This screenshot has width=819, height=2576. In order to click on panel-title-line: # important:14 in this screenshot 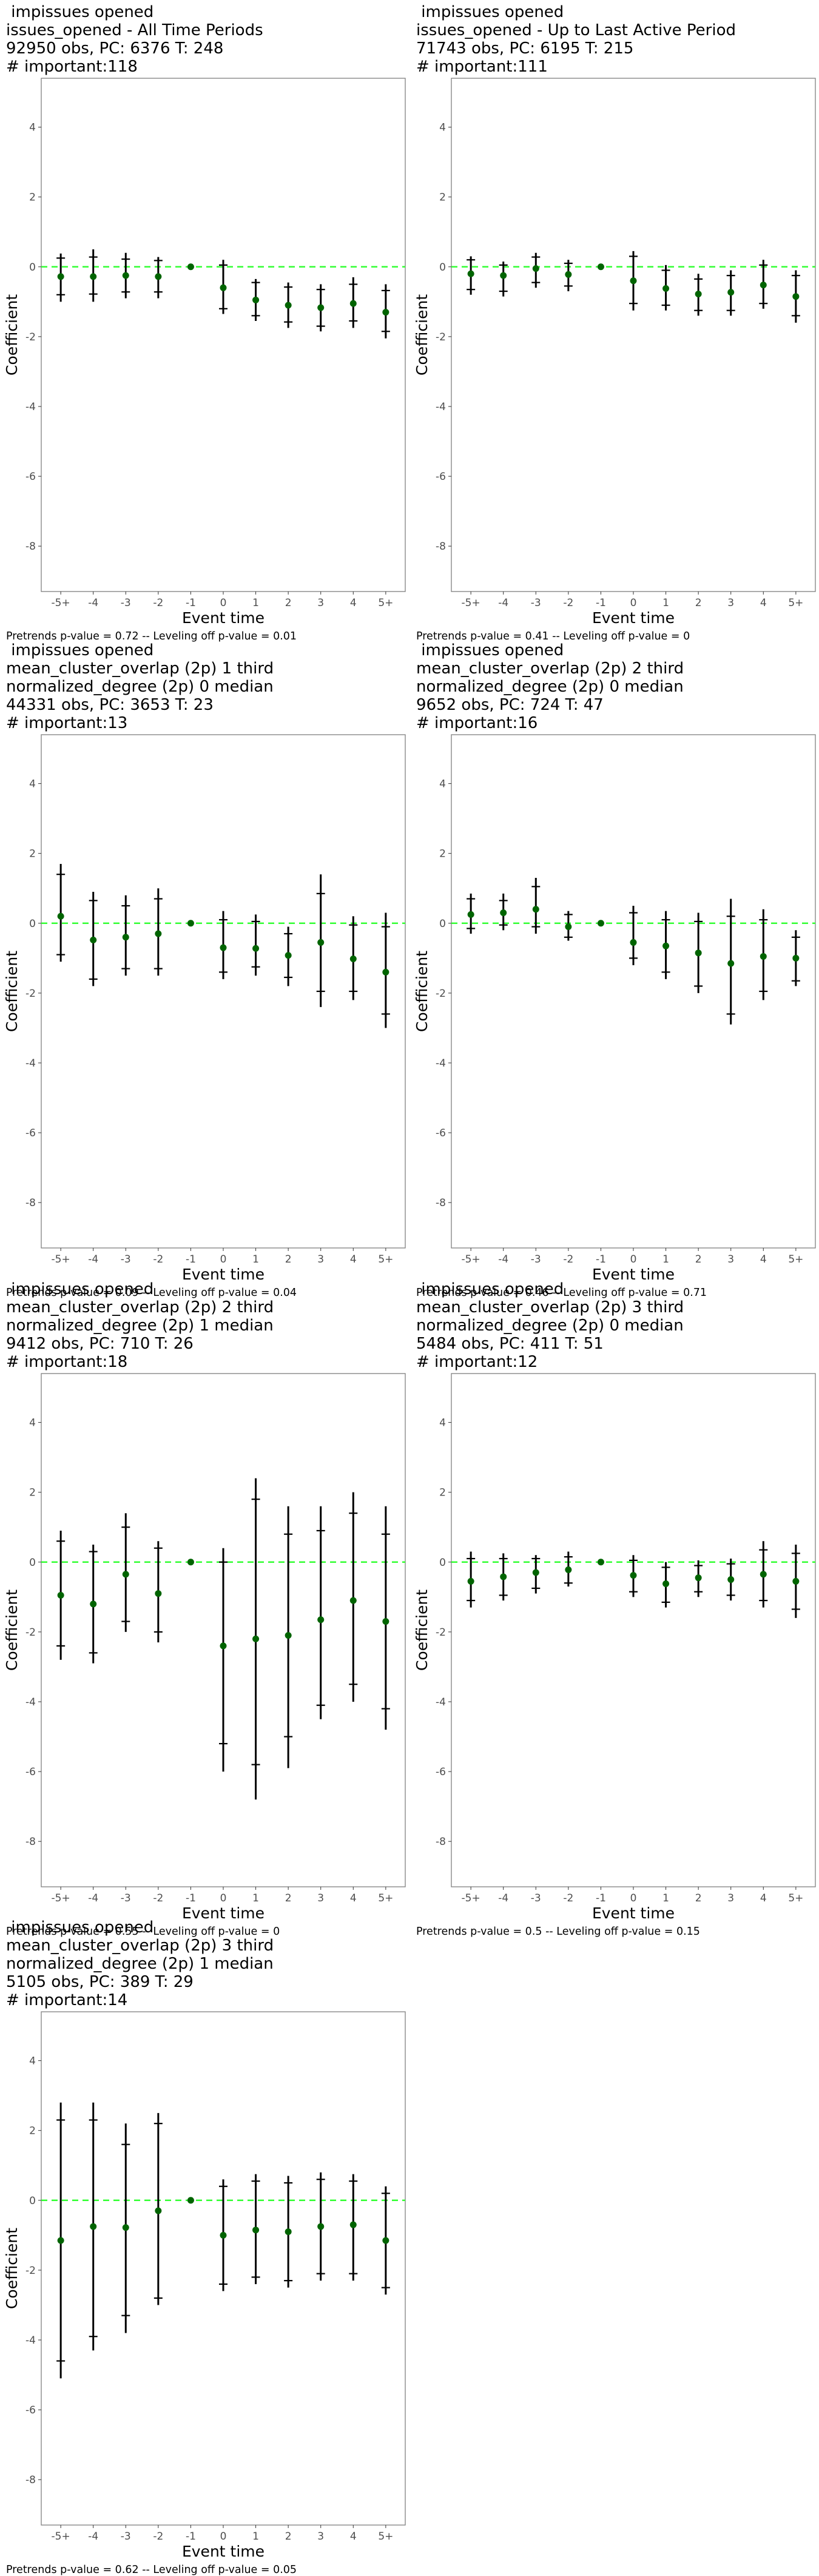, I will do `click(67, 2000)`.